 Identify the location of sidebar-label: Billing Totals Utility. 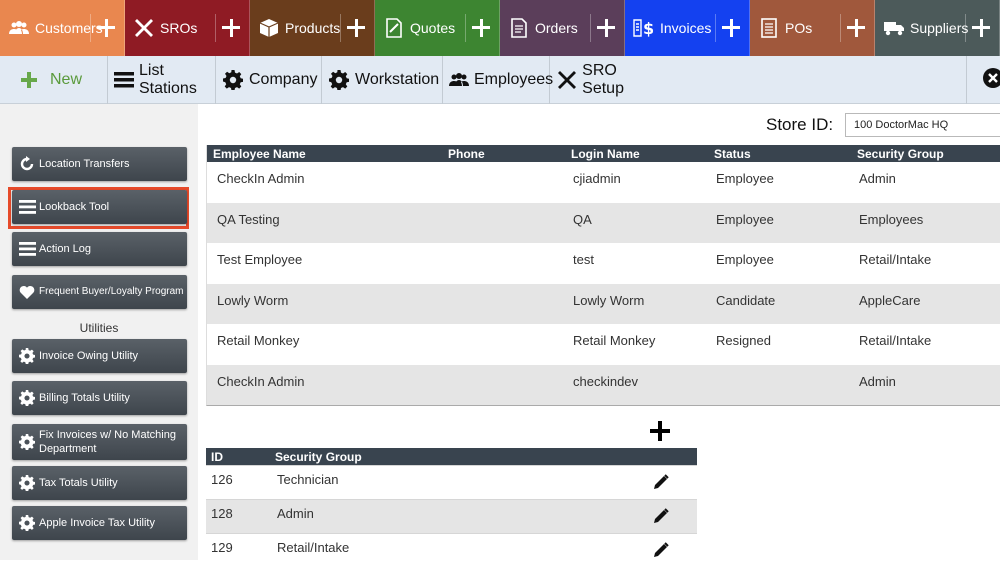
(84, 398).